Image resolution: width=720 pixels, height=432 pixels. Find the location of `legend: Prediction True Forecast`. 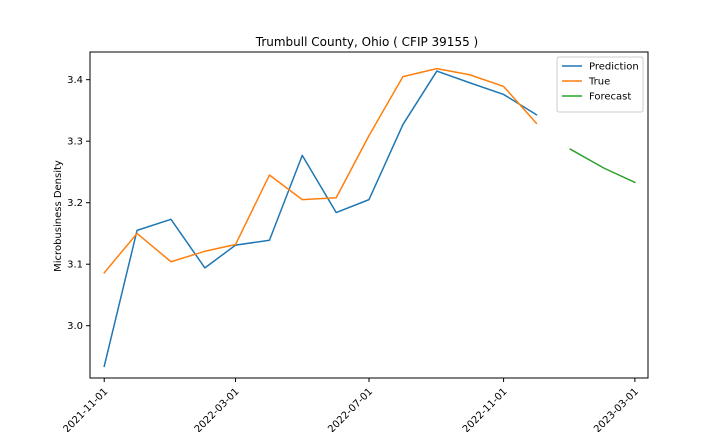

legend: Prediction True Forecast is located at coordinates (600, 84).